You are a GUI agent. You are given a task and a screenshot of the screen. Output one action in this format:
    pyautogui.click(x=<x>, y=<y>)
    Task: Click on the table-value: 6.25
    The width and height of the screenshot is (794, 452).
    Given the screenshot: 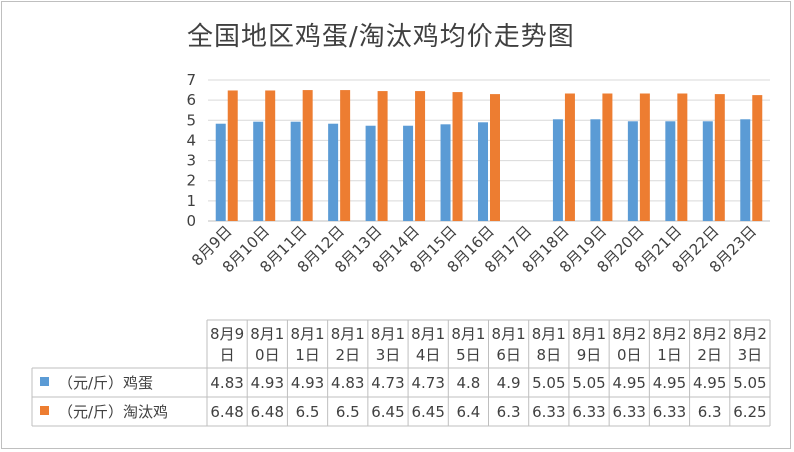 What is the action you would take?
    pyautogui.click(x=749, y=412)
    